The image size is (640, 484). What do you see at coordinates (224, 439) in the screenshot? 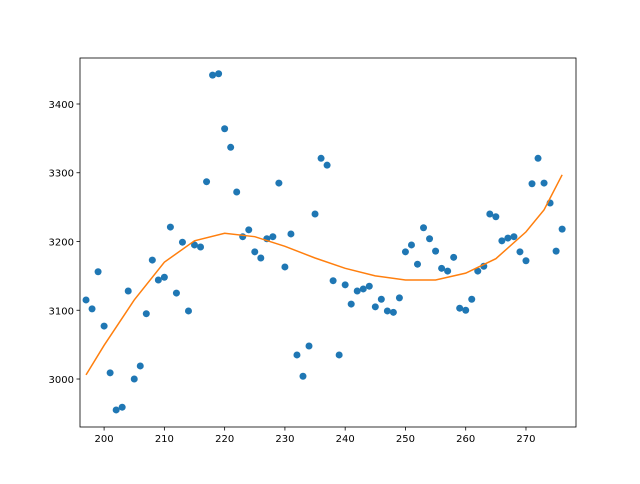
I see `x-tick-label: 220` at bounding box center [224, 439].